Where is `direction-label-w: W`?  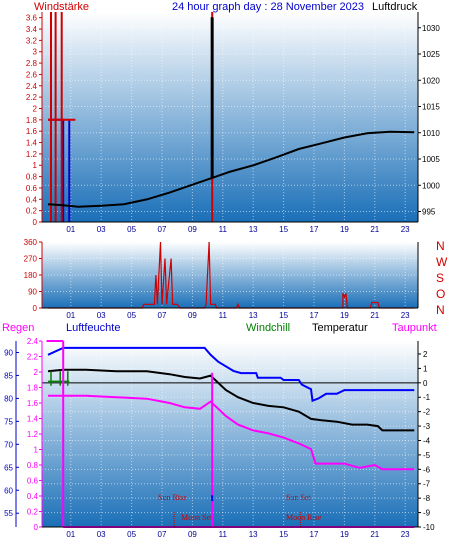 direction-label-w: W is located at coordinates (442, 262).